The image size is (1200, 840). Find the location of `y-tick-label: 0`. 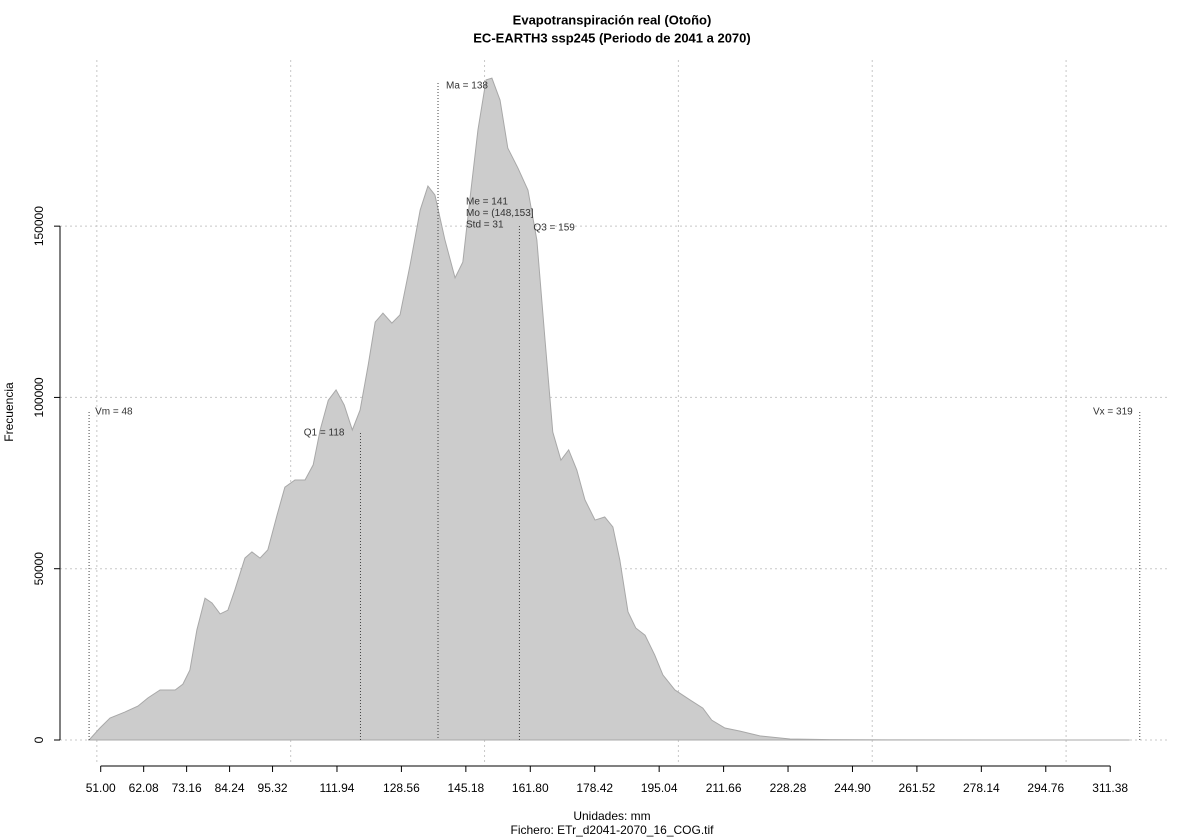

y-tick-label: 0 is located at coordinates (39, 739).